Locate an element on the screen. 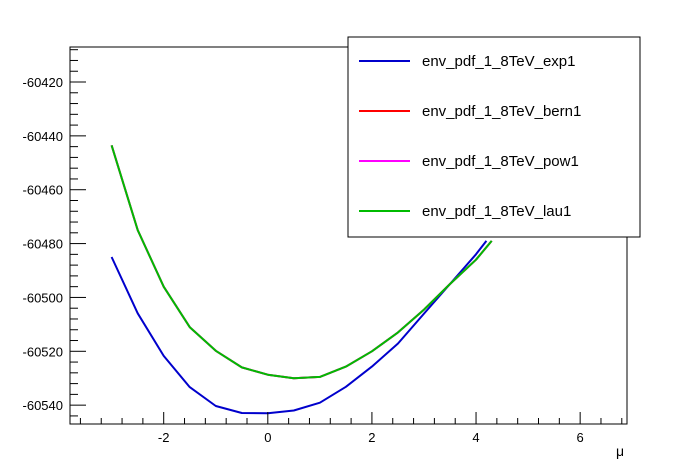  x-axis-label: μ is located at coordinates (620, 451).